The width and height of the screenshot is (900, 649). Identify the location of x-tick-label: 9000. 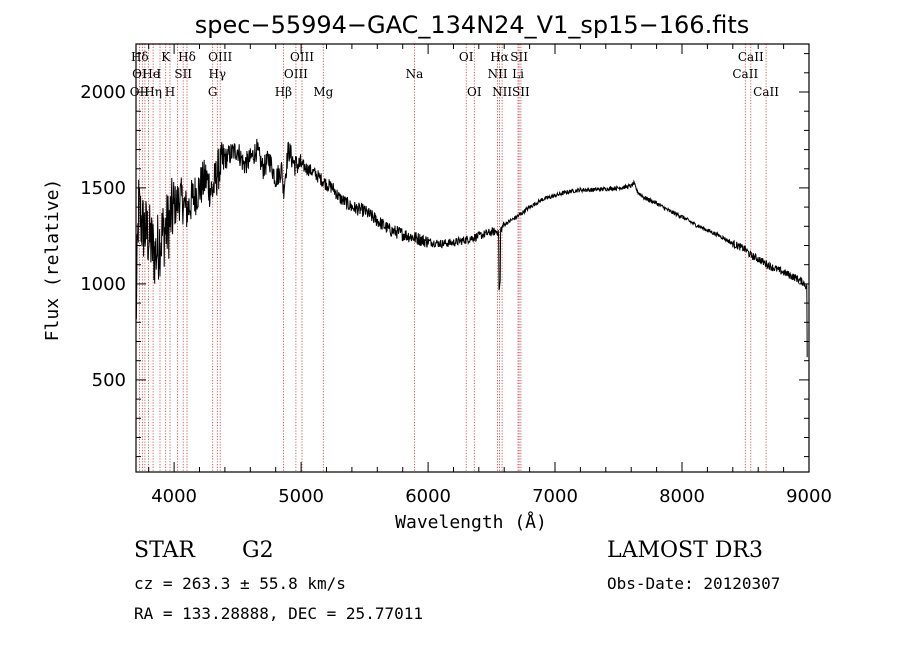
(809, 496).